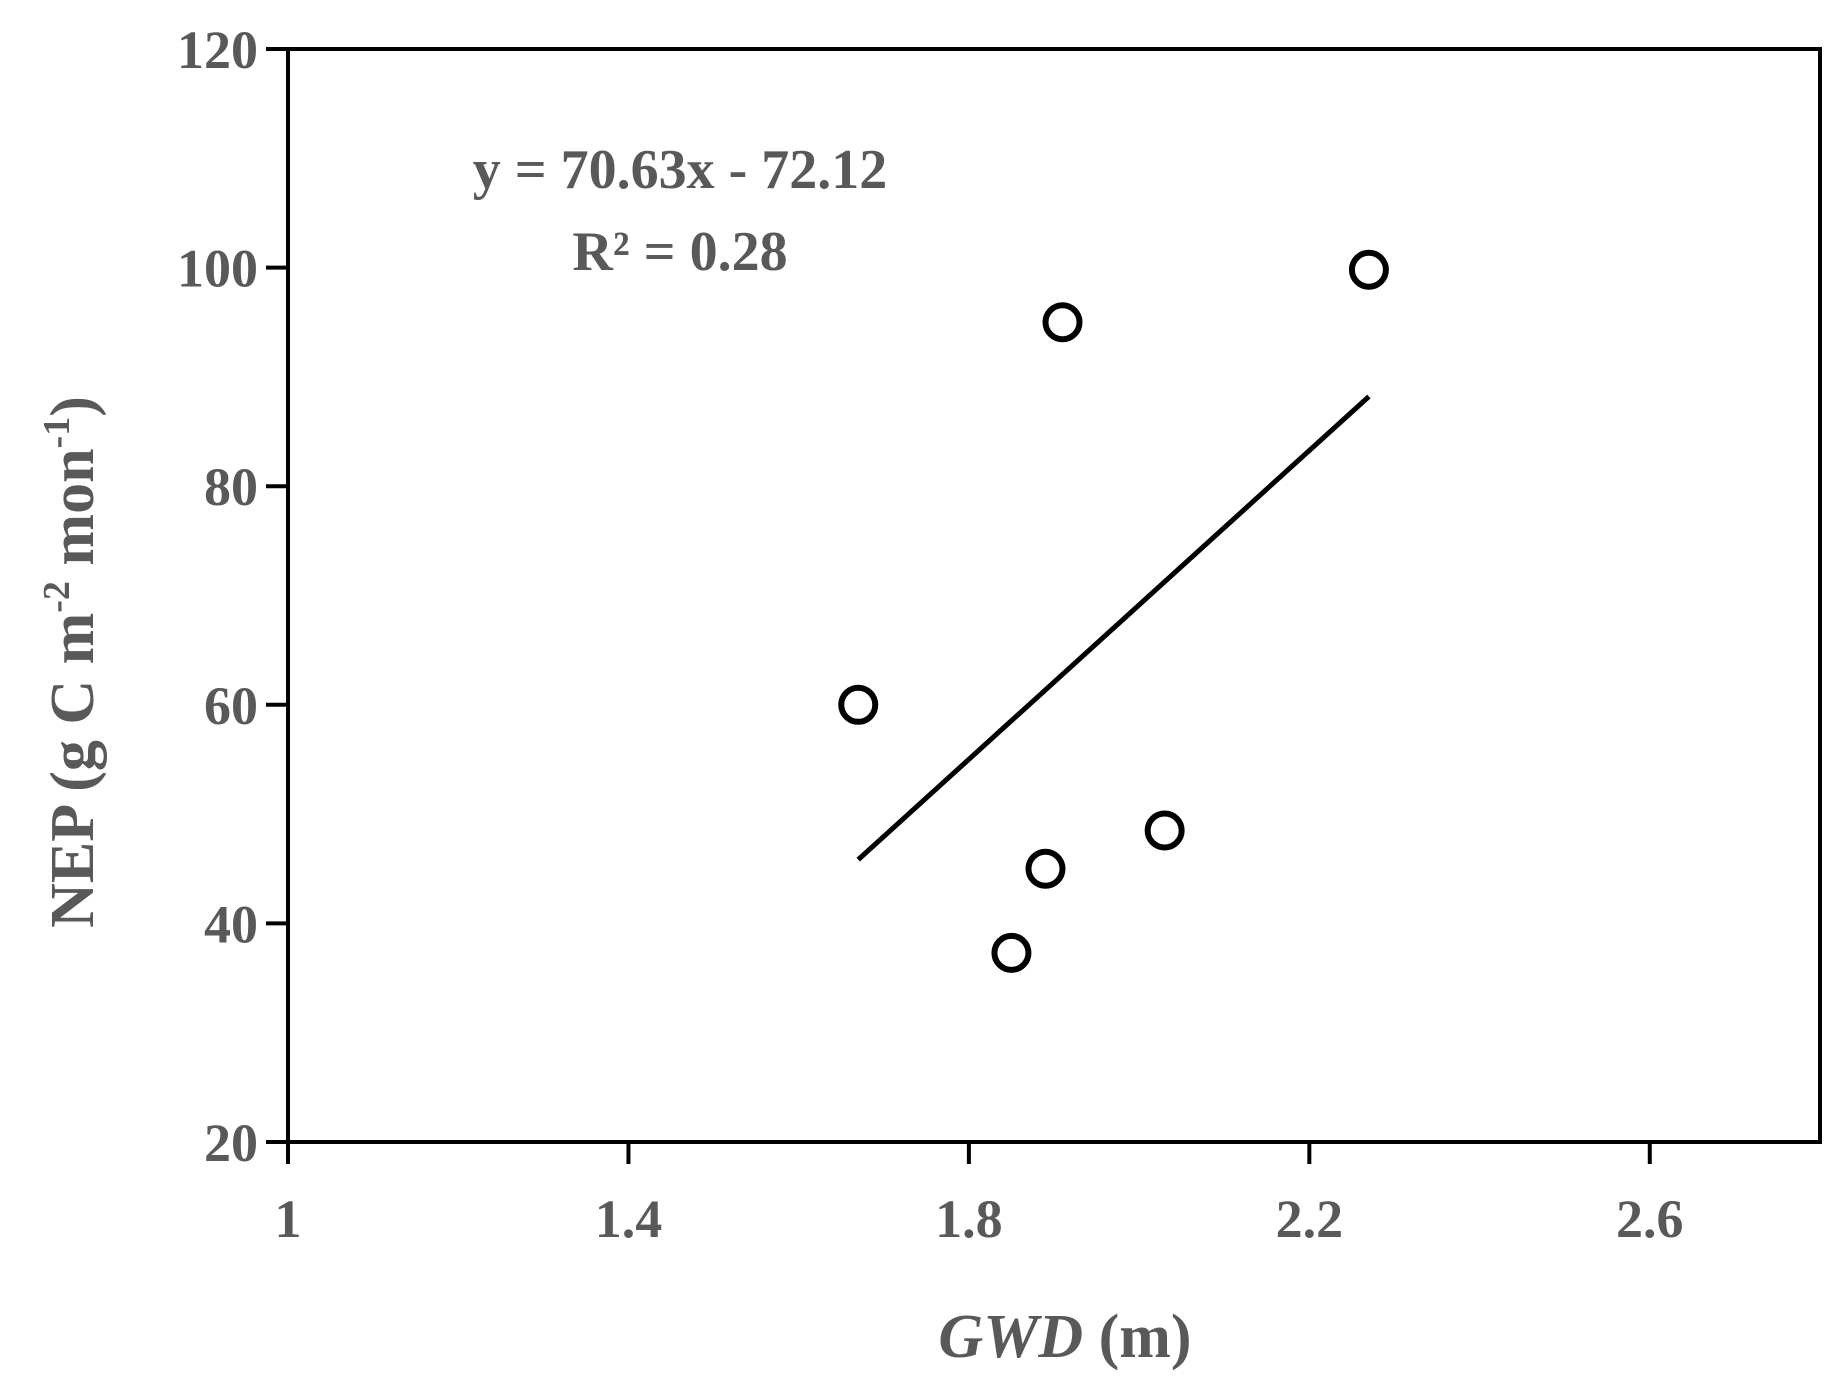 Image resolution: width=1837 pixels, height=1379 pixels. What do you see at coordinates (679, 252) in the screenshot?
I see `r-squared-label: R² = 0.28` at bounding box center [679, 252].